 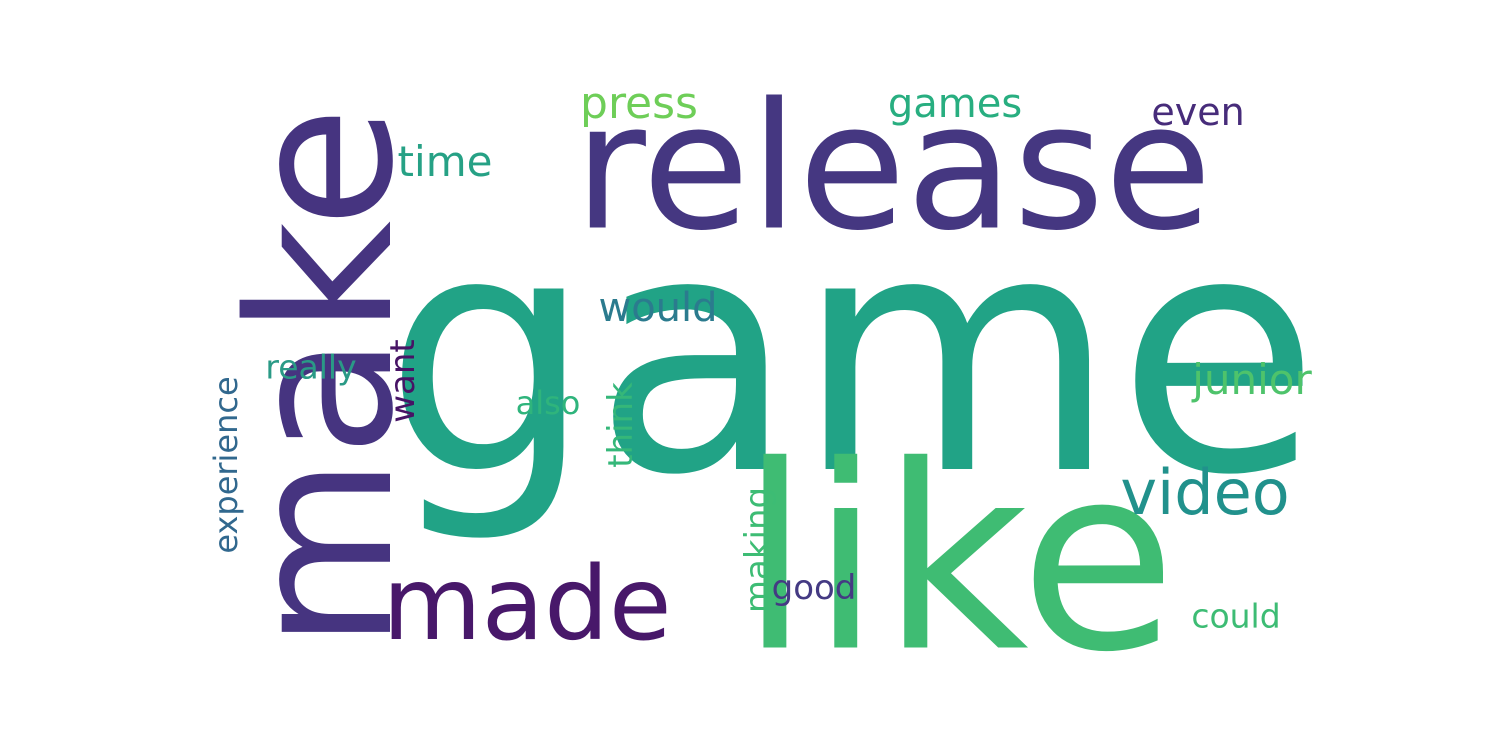 I want to click on word-would: would, so click(x=658, y=308).